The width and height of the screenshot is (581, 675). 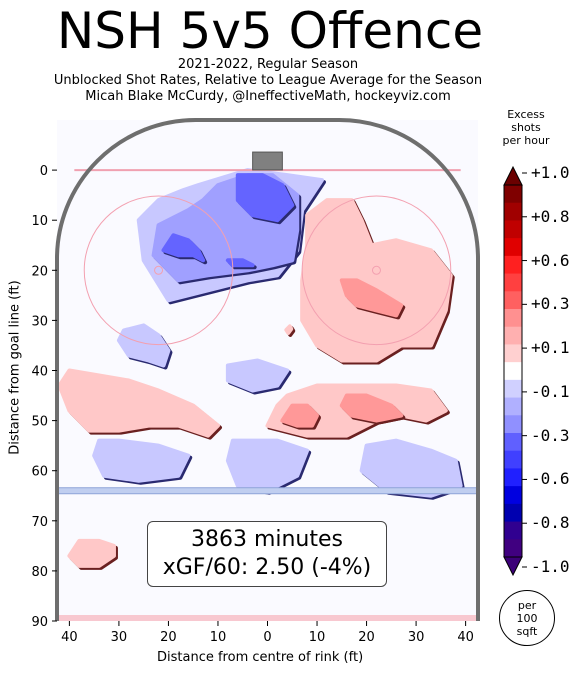 I want to click on badge-line-2: 100, so click(x=527, y=618).